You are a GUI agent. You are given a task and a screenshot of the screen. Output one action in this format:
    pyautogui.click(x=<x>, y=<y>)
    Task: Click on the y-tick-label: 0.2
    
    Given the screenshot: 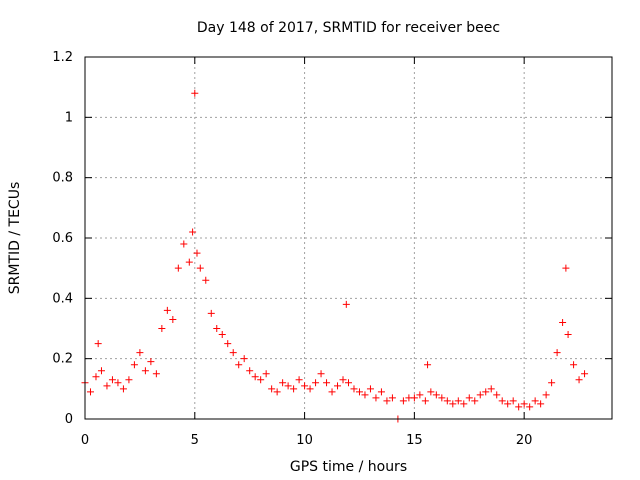 What is the action you would take?
    pyautogui.click(x=62, y=359)
    